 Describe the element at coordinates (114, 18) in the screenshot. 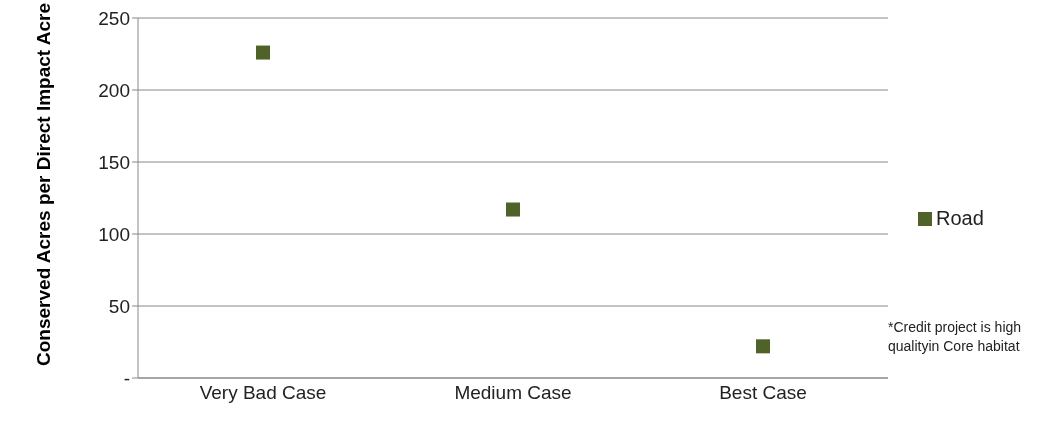

I see `y-tick-label: 250` at that location.